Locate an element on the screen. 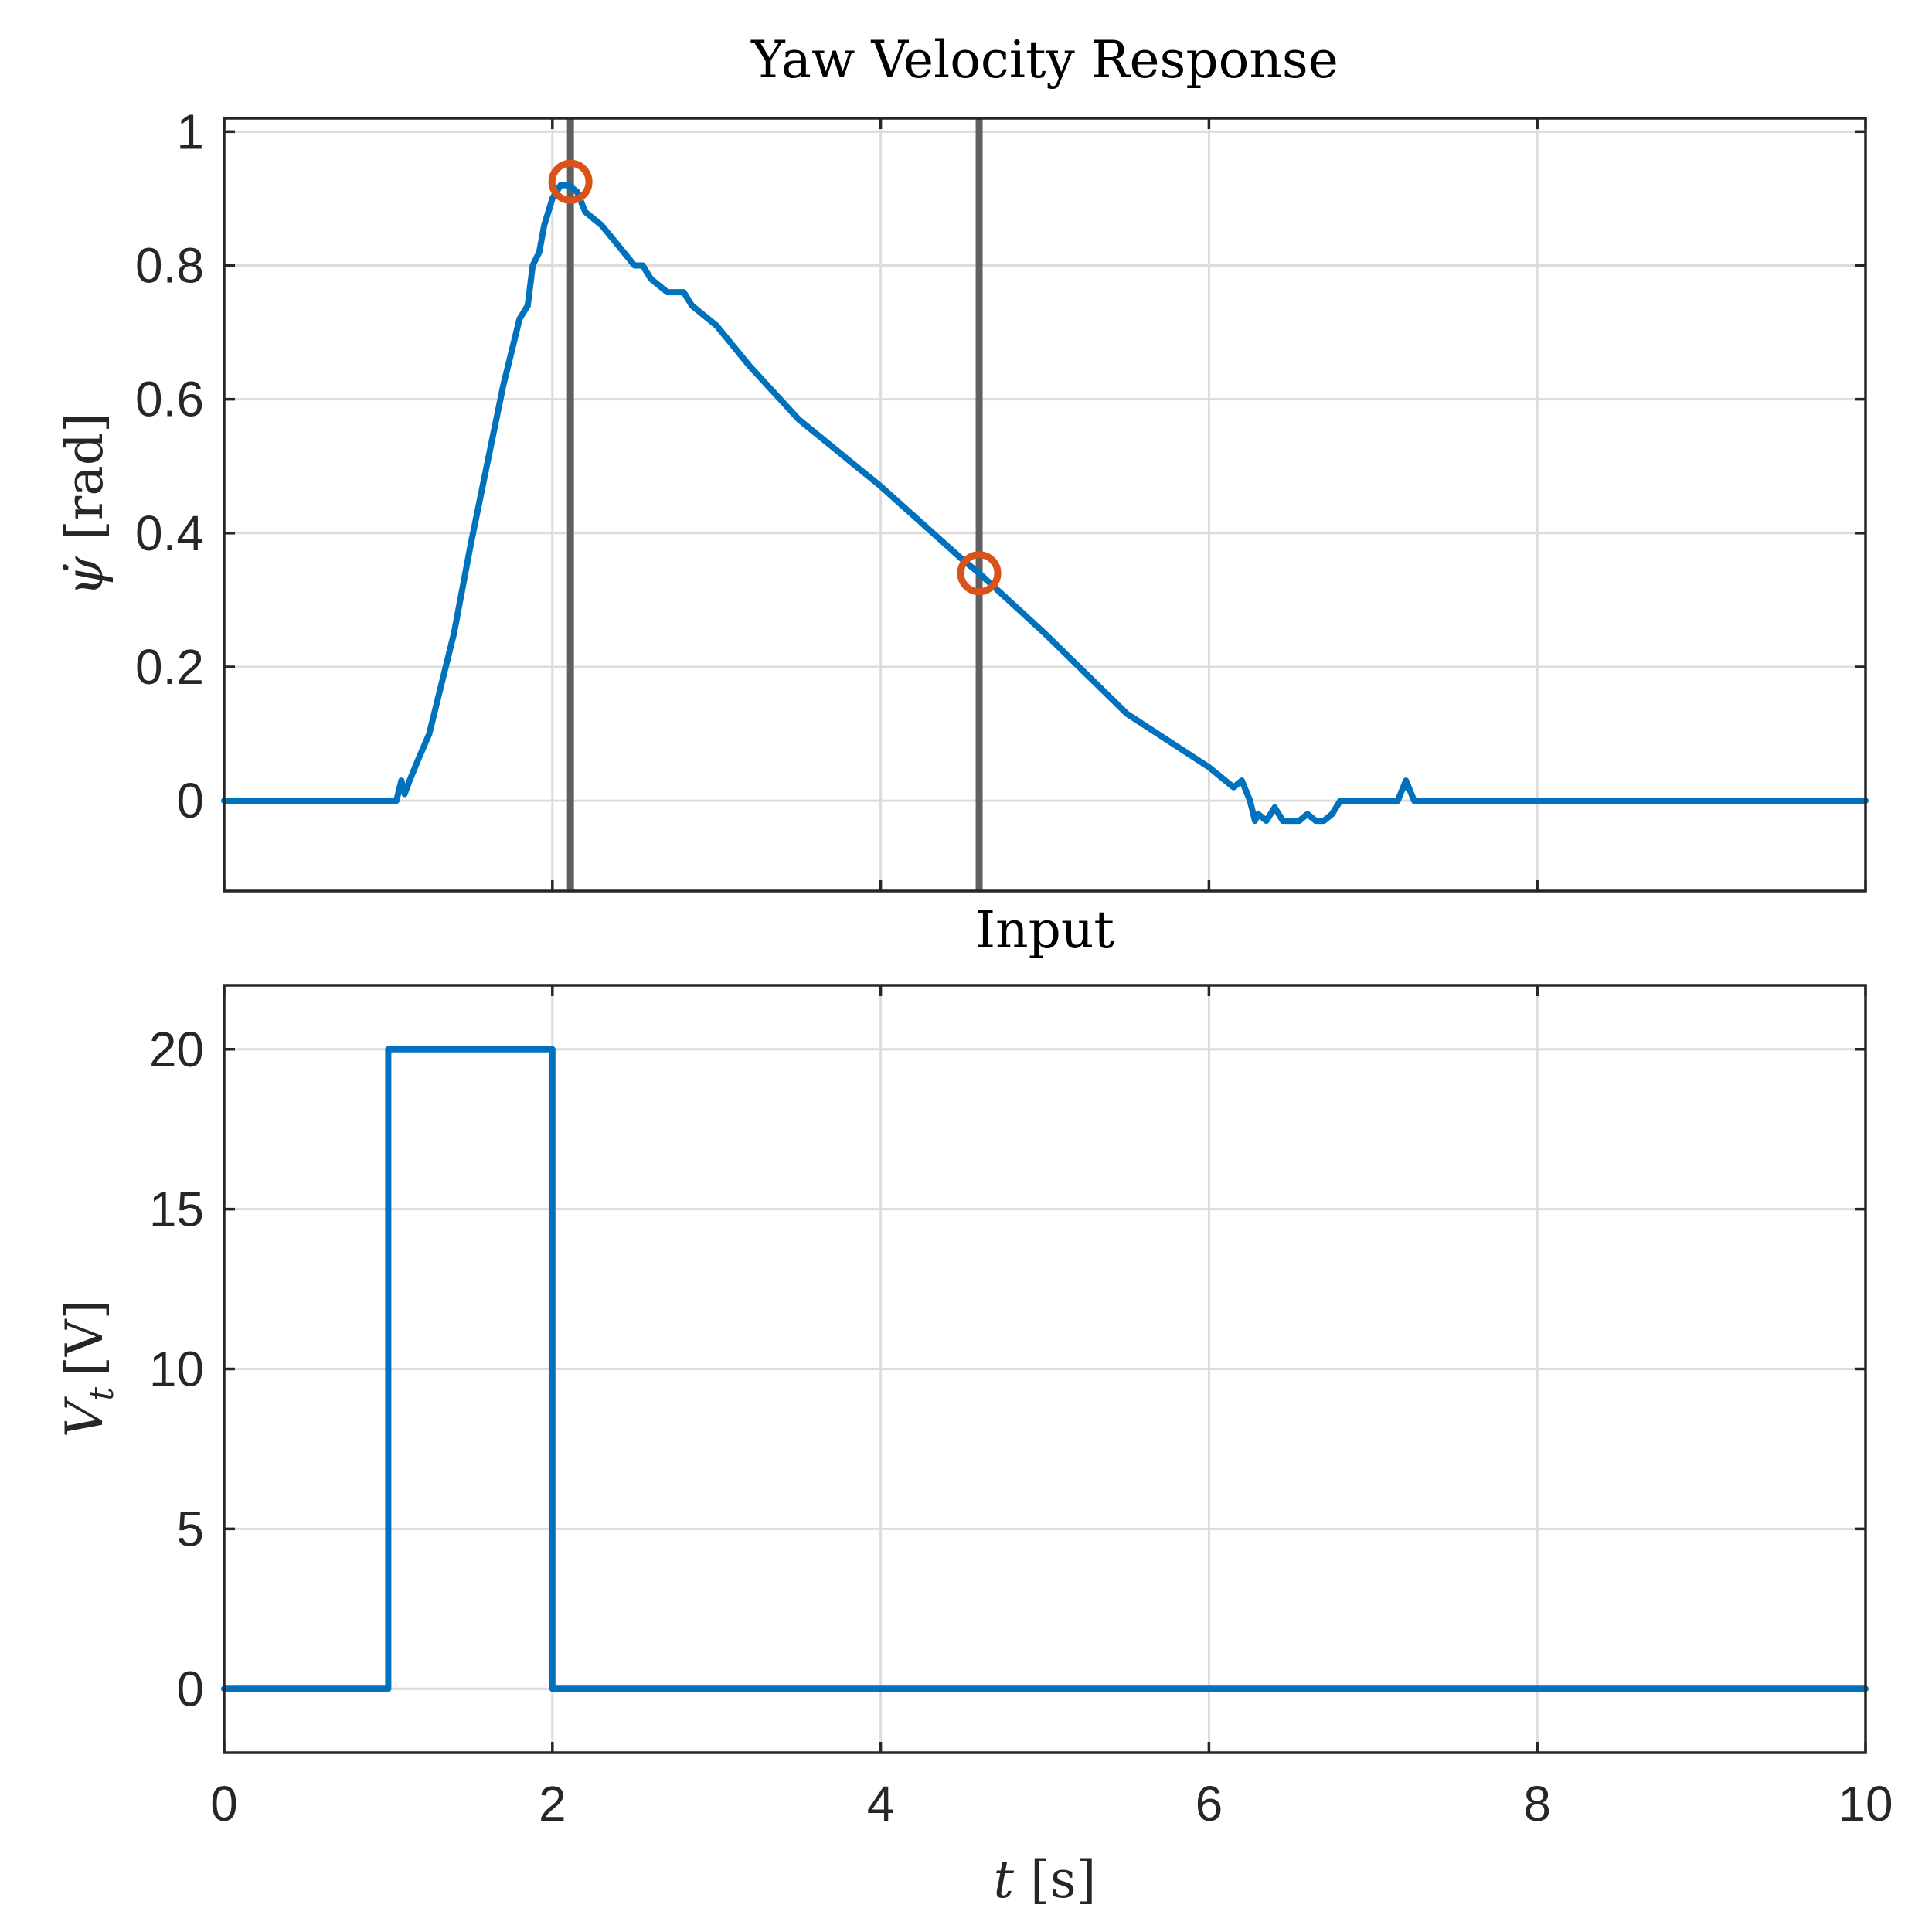 The height and width of the screenshot is (1932, 1932). input-ytick-label: 0 is located at coordinates (190, 1688).